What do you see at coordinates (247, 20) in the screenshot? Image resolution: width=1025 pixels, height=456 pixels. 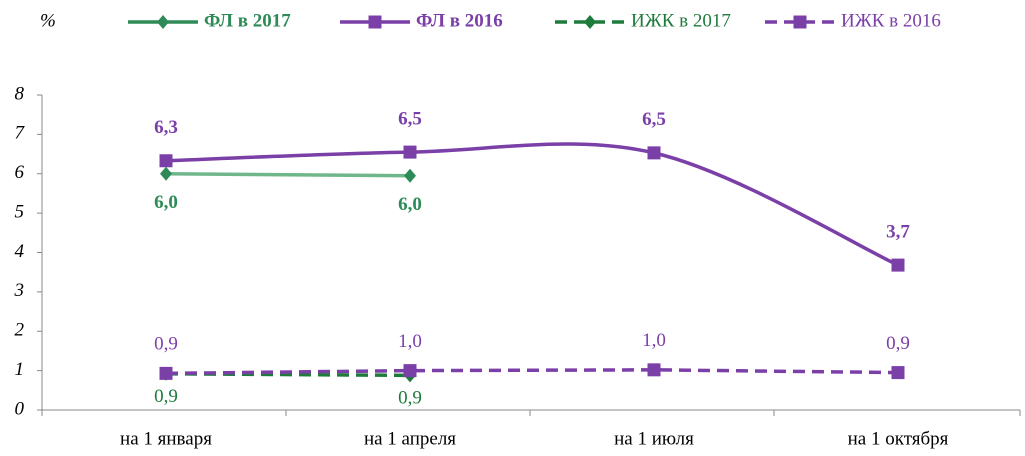 I see `legend-label: ФЛ в 2017` at bounding box center [247, 20].